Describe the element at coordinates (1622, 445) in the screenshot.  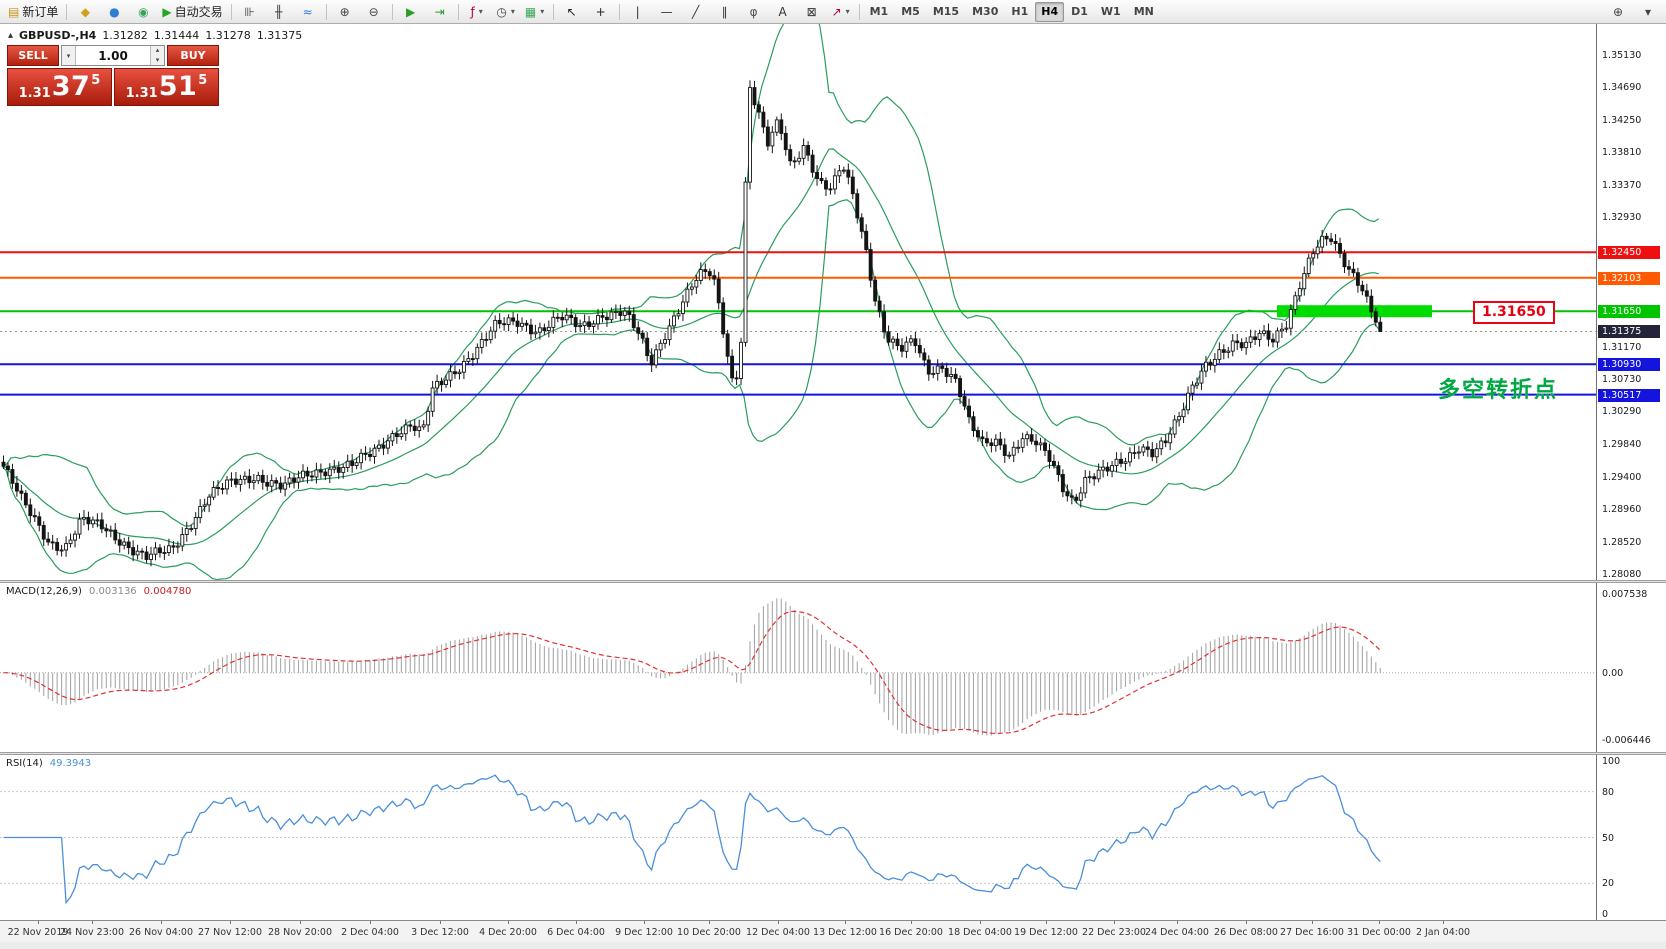
I see `price-axis-label: 1.29840` at that location.